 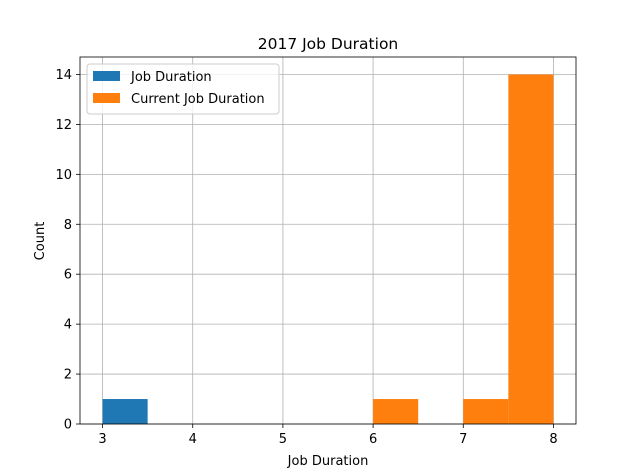 What do you see at coordinates (198, 99) in the screenshot?
I see `legend-label: Current Job Duration` at bounding box center [198, 99].